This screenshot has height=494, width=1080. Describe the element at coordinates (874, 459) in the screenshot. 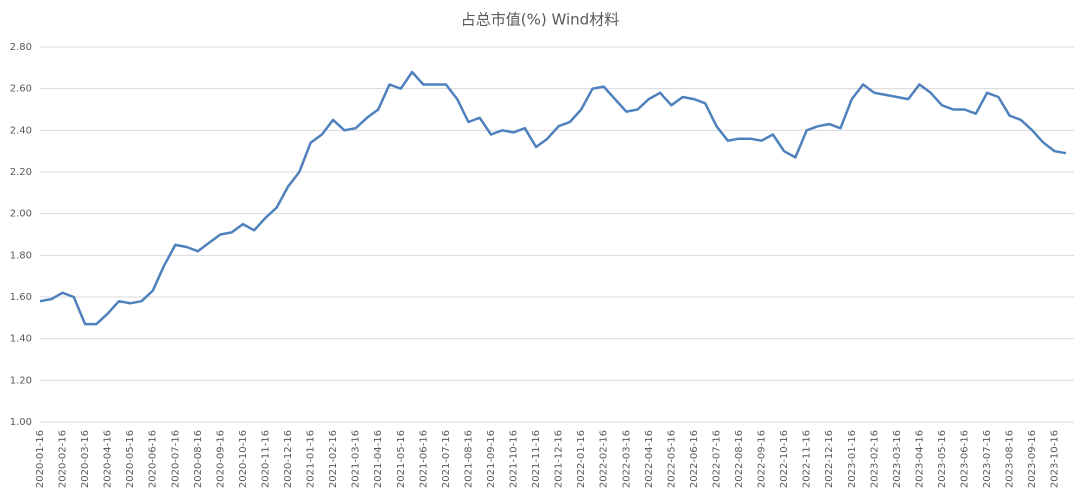

I see `x-tick-label: 2023-02-16` at that location.